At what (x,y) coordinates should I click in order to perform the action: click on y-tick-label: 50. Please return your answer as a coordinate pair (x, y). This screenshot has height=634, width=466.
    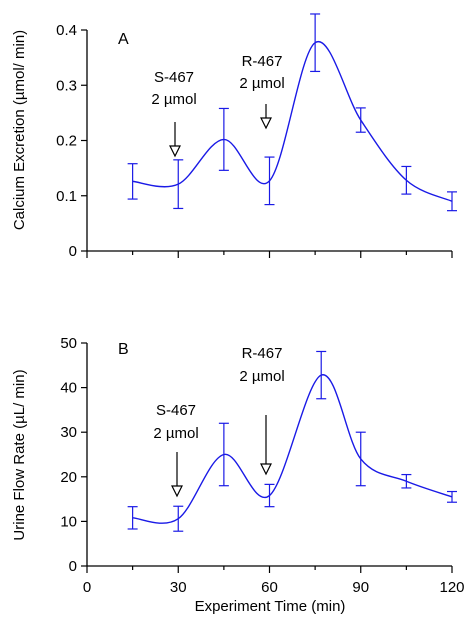
    Looking at the image, I should click on (68, 343).